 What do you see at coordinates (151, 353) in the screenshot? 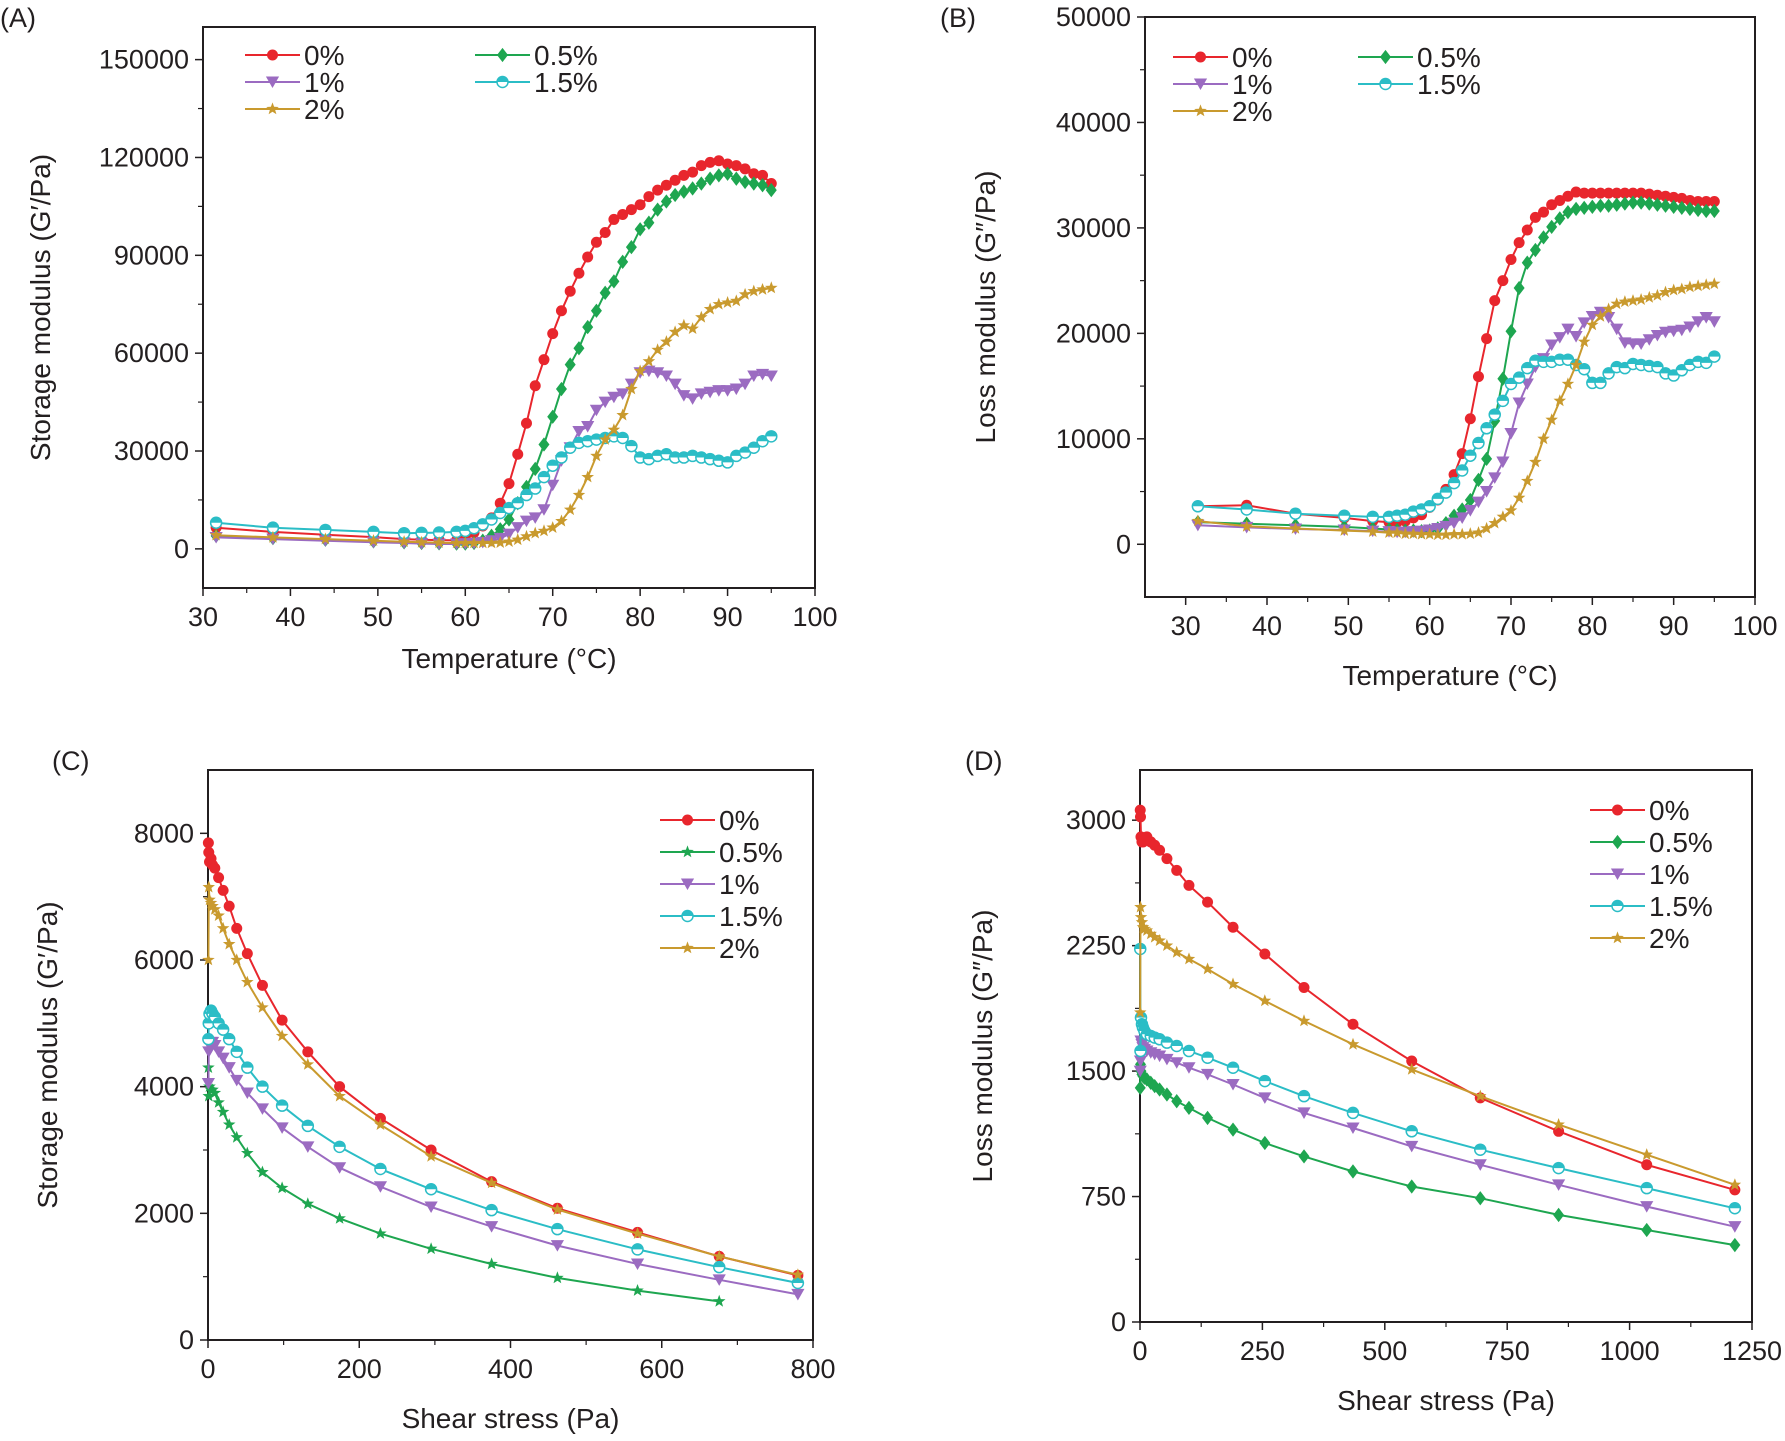
I see `y-tick-label: 60000` at bounding box center [151, 353].